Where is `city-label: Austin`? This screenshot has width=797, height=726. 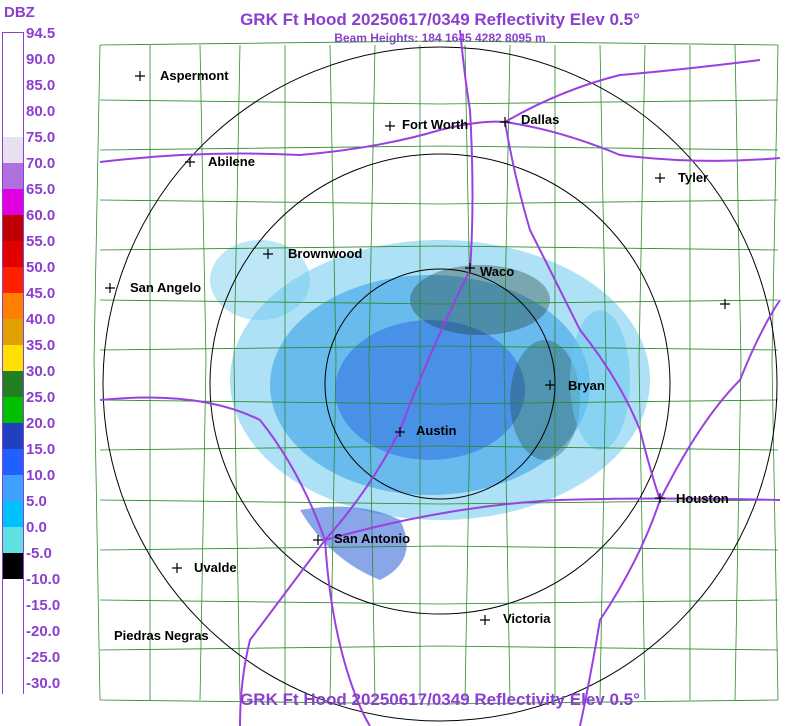 city-label: Austin is located at coordinates (436, 430).